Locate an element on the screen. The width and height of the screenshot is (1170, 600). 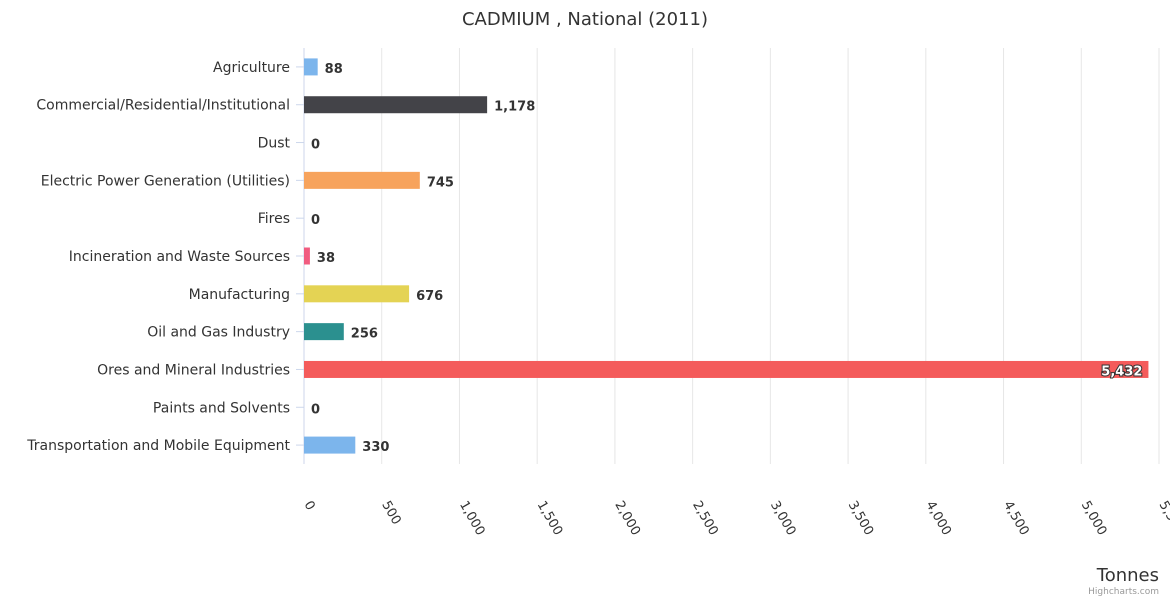
category-label: Electric Power Generation (Utilities) is located at coordinates (165, 181).